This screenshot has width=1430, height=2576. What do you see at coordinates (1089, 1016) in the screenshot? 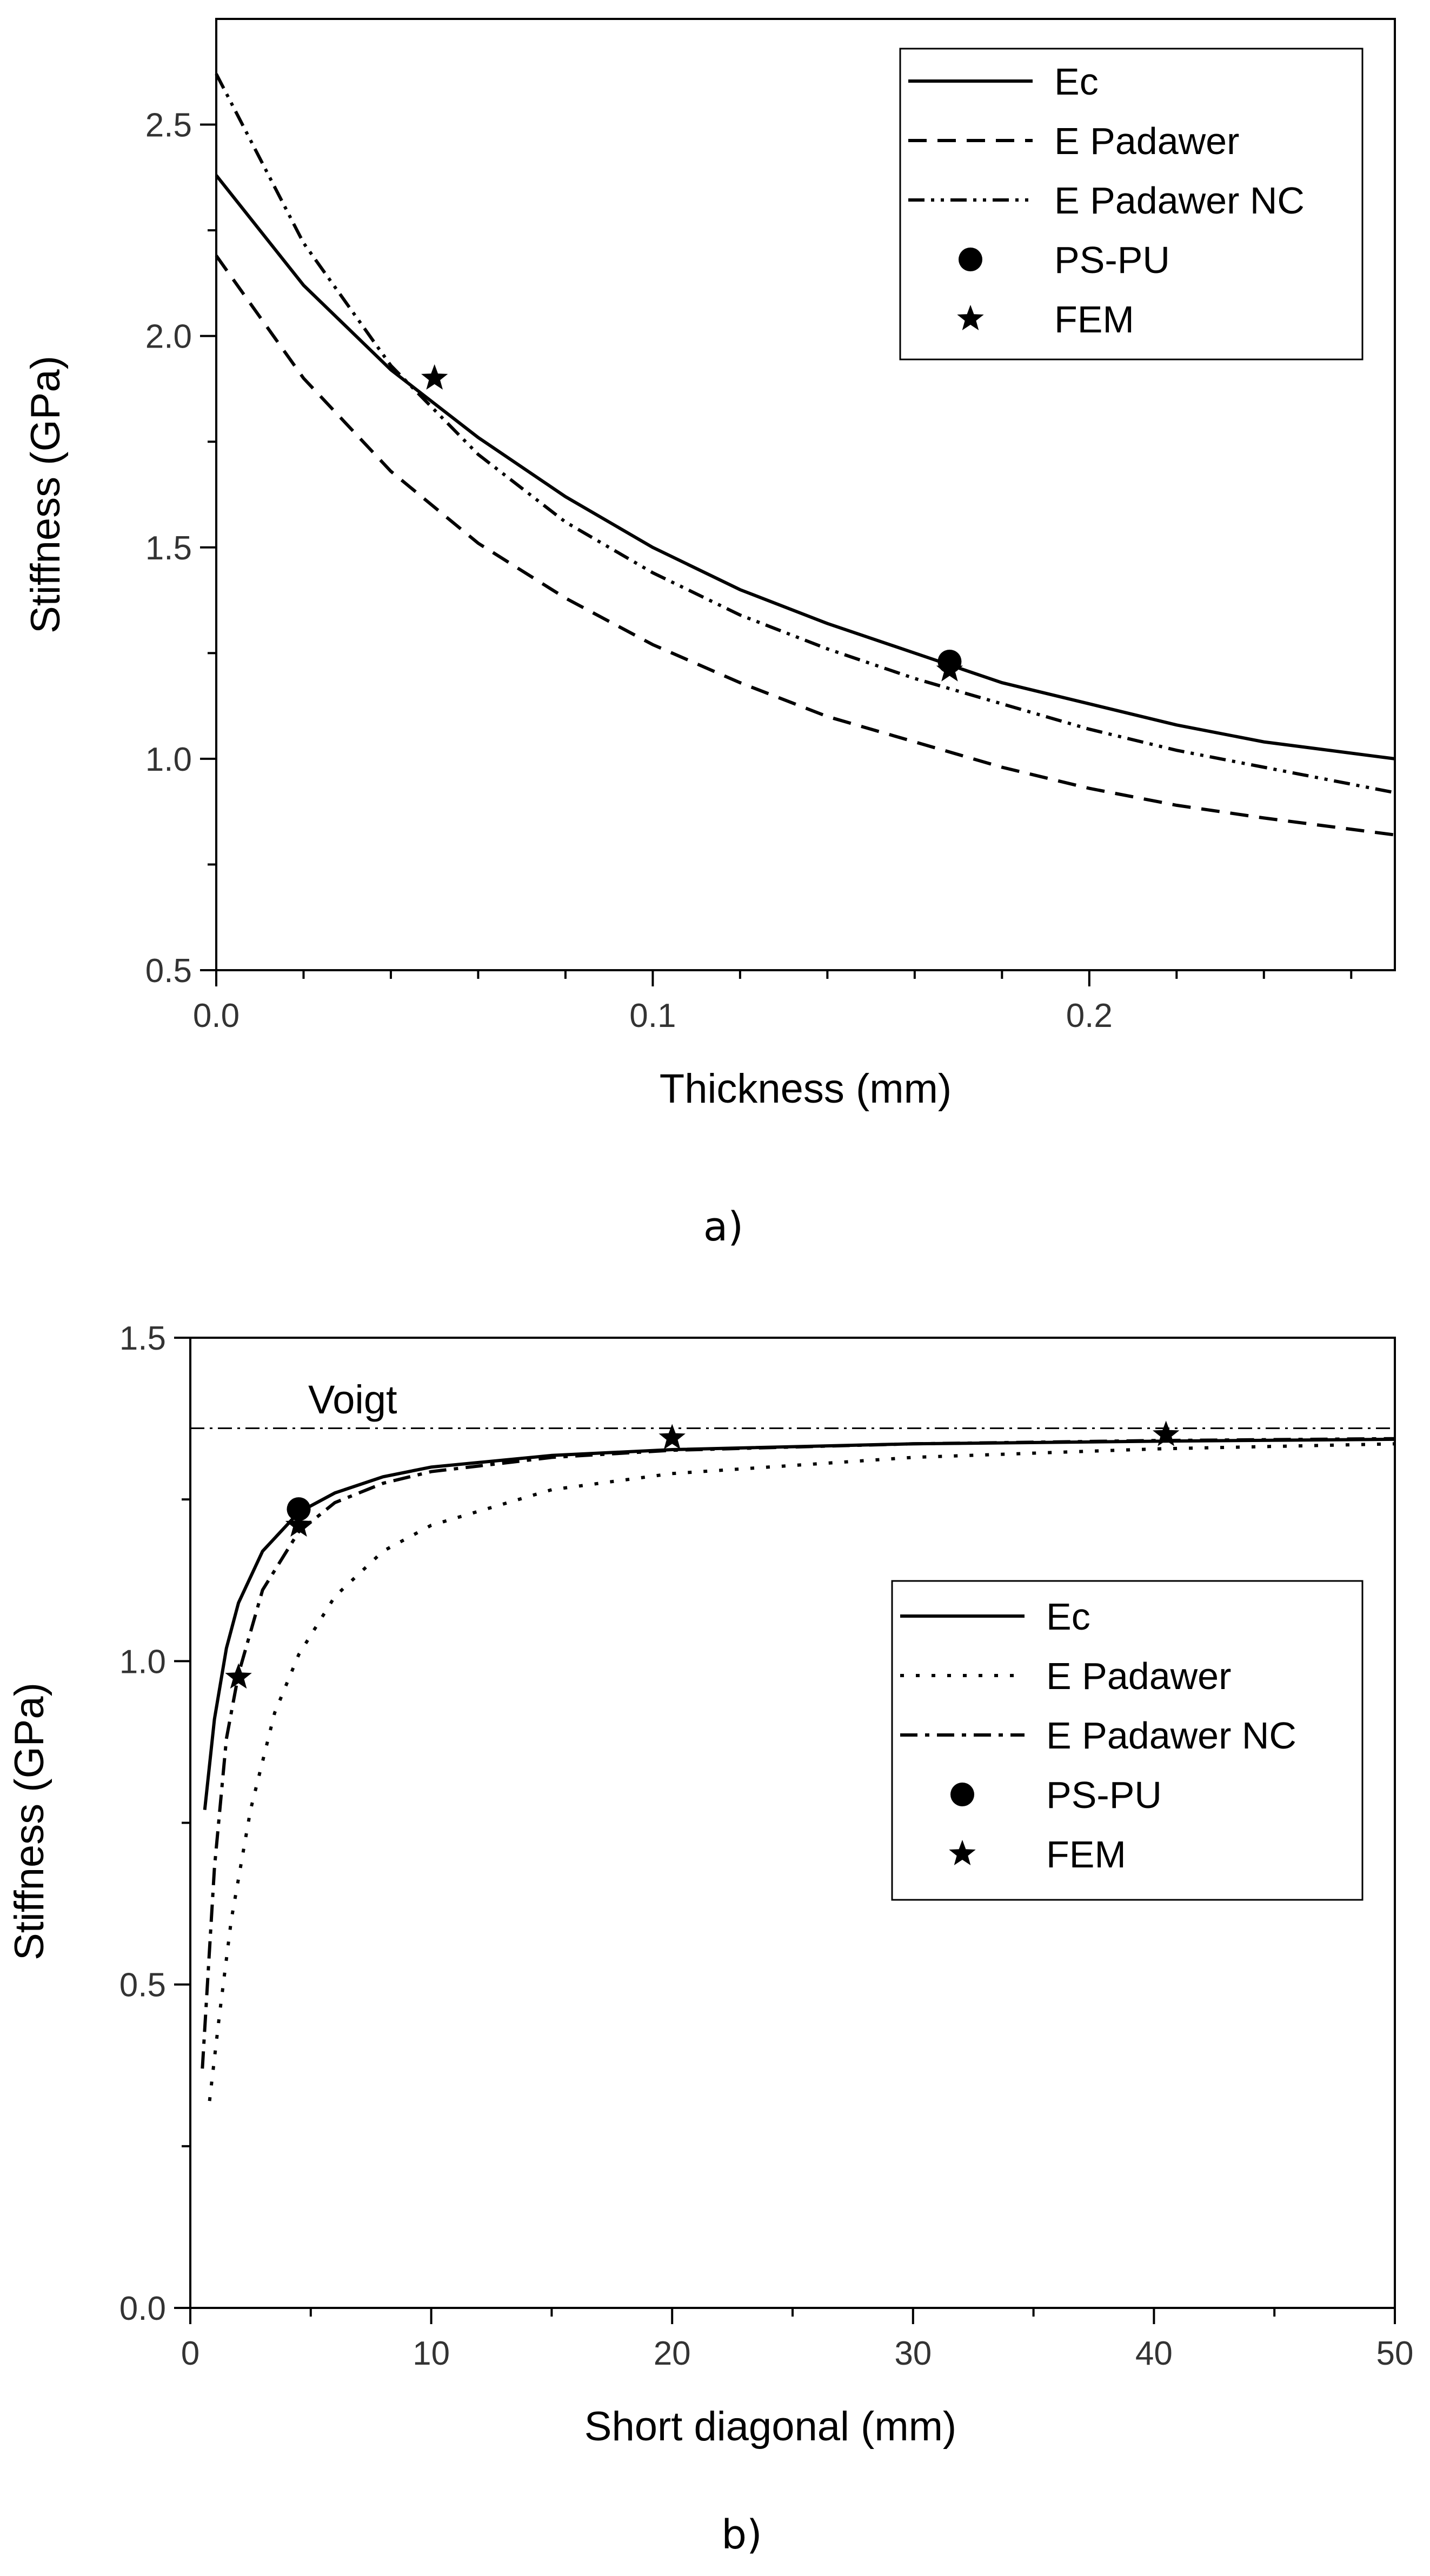
I see `x-tick-label: 0.2` at bounding box center [1089, 1016].